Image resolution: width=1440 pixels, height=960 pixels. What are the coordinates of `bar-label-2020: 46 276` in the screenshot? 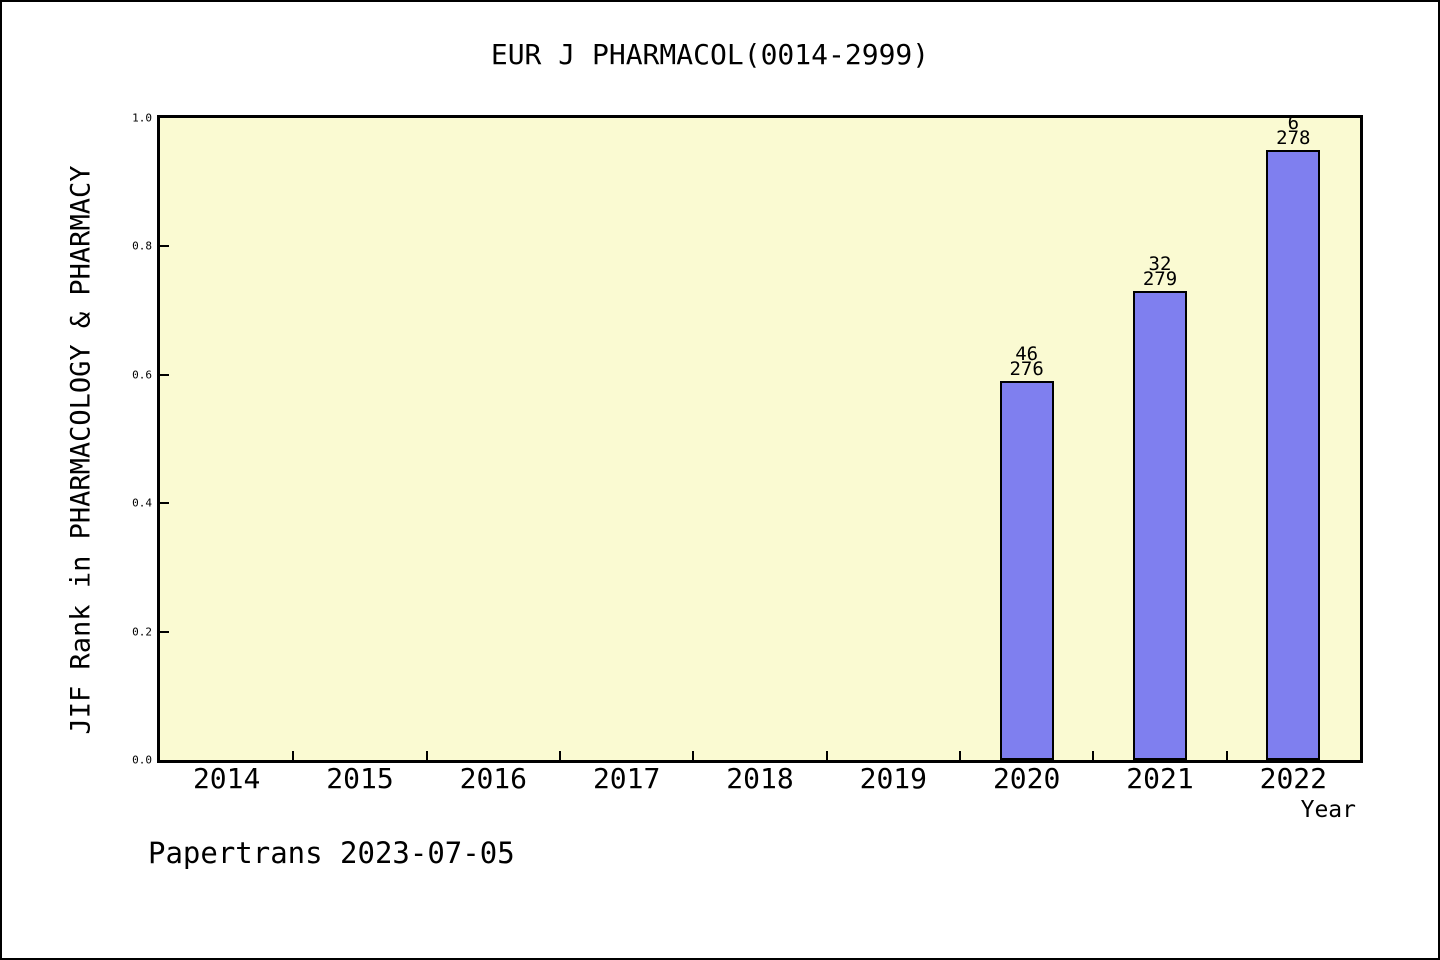 It's located at (1027, 362).